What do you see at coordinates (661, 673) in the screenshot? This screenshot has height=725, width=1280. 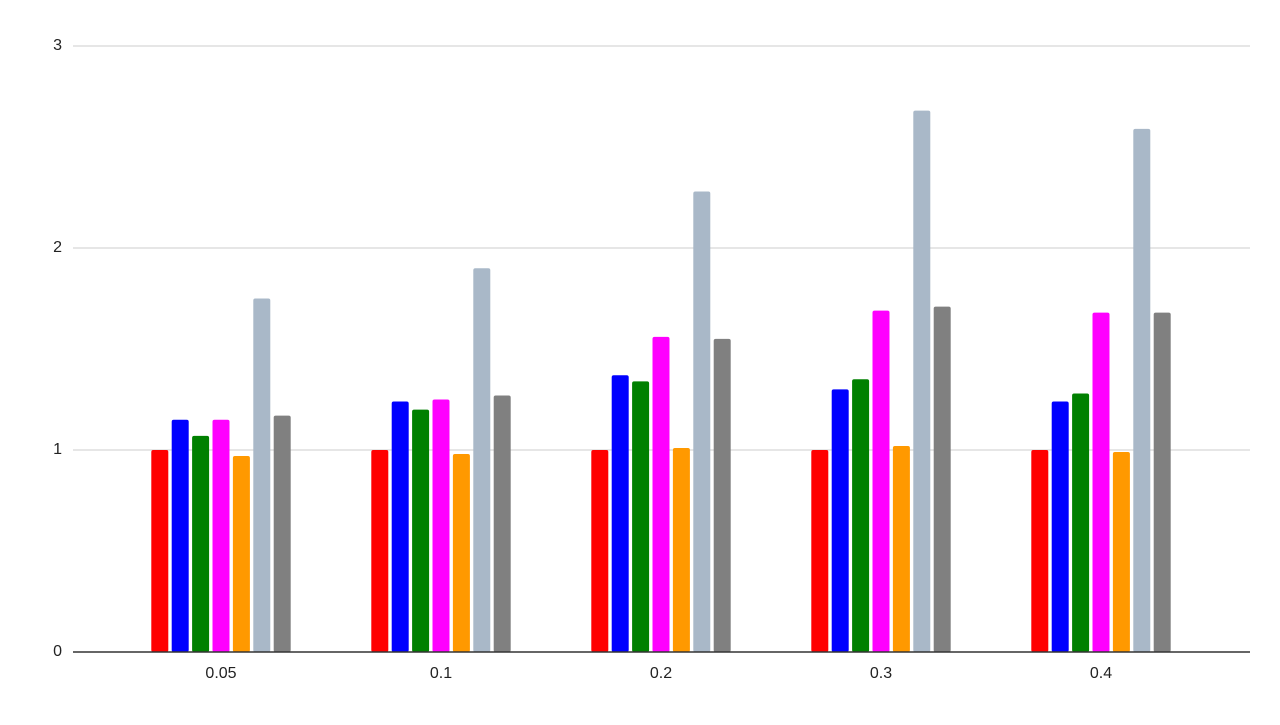 I see `x-tick-label: 0.2` at bounding box center [661, 673].